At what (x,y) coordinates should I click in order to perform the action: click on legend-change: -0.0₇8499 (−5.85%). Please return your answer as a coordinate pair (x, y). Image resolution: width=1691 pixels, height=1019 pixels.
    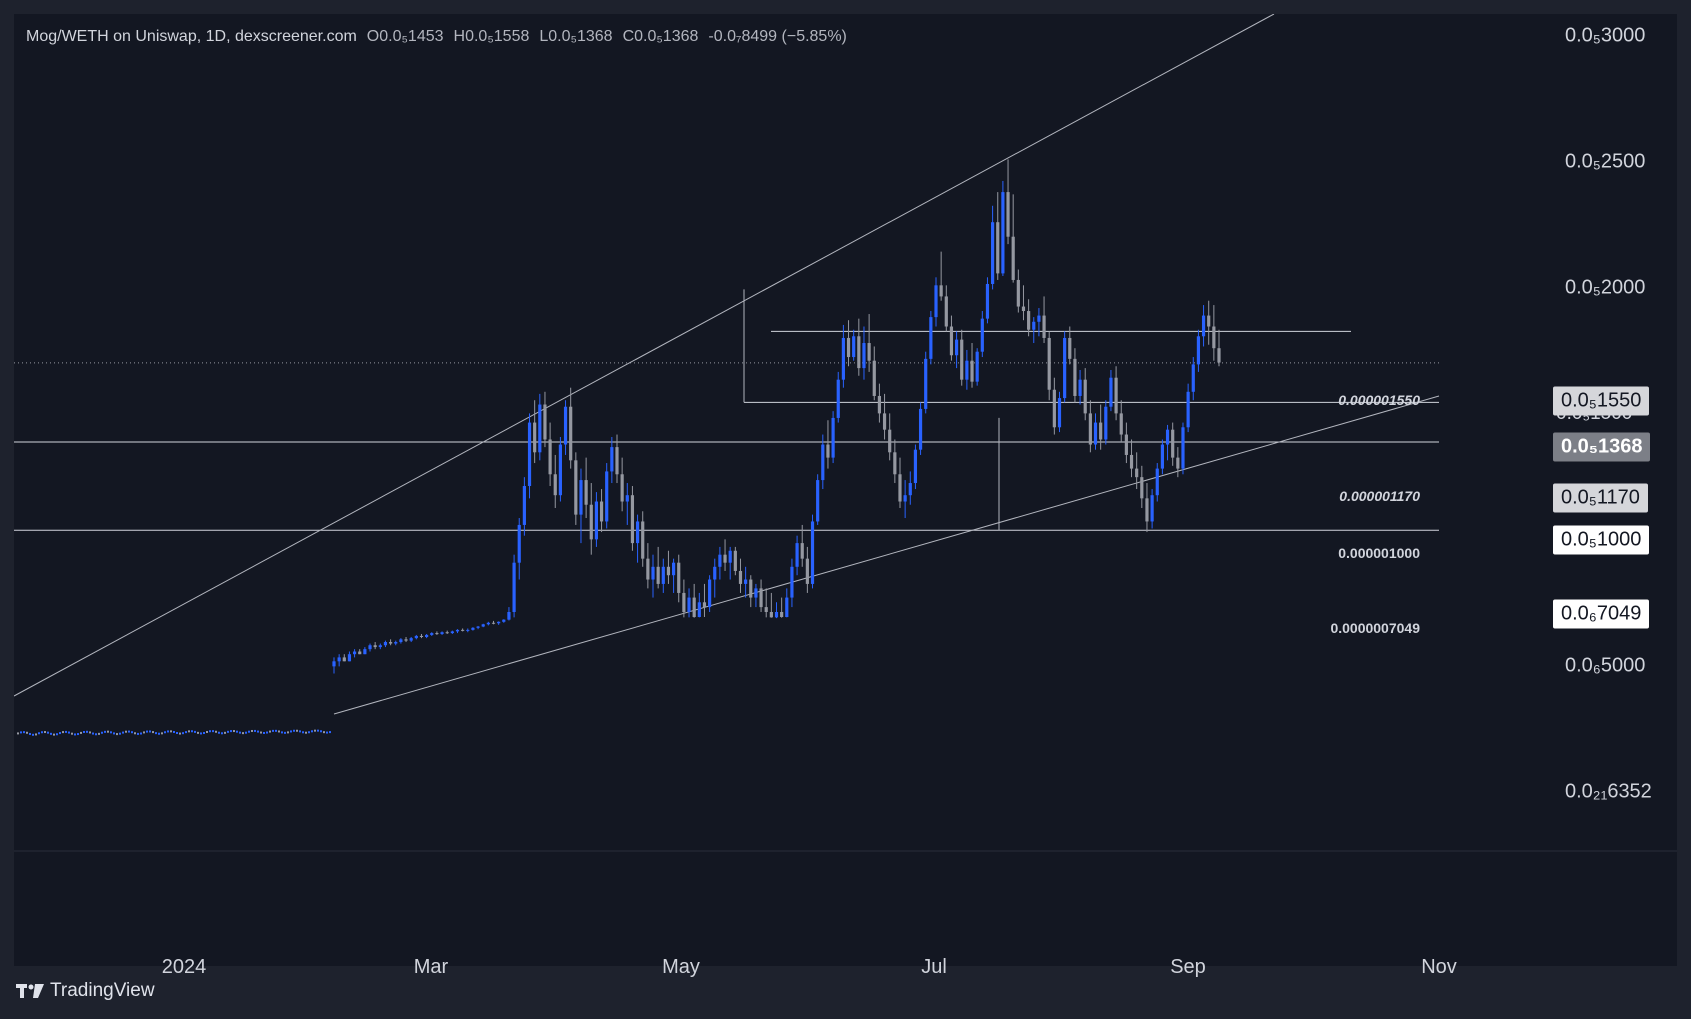
    Looking at the image, I should click on (777, 36).